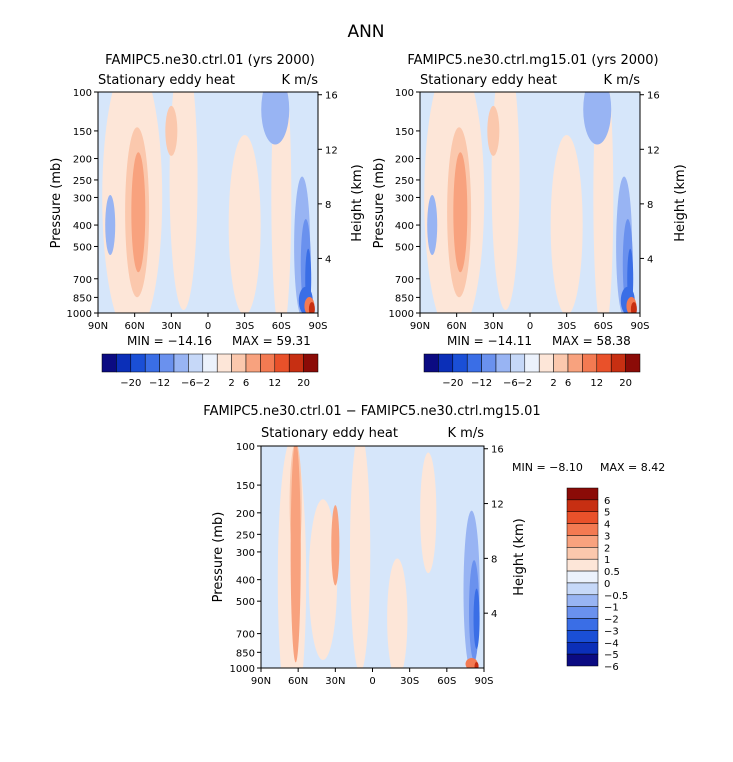 Image resolution: width=733 pixels, height=762 pixels. I want to click on panel-1-ylabel-right: Height (km), so click(357, 202).